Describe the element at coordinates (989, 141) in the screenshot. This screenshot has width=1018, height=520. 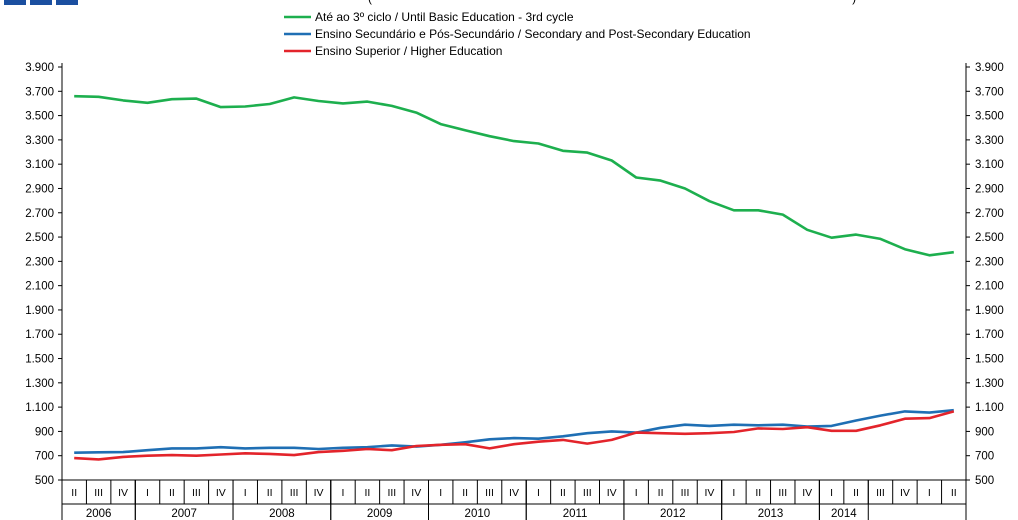
I see `y-tick-label-right: 3.300` at that location.